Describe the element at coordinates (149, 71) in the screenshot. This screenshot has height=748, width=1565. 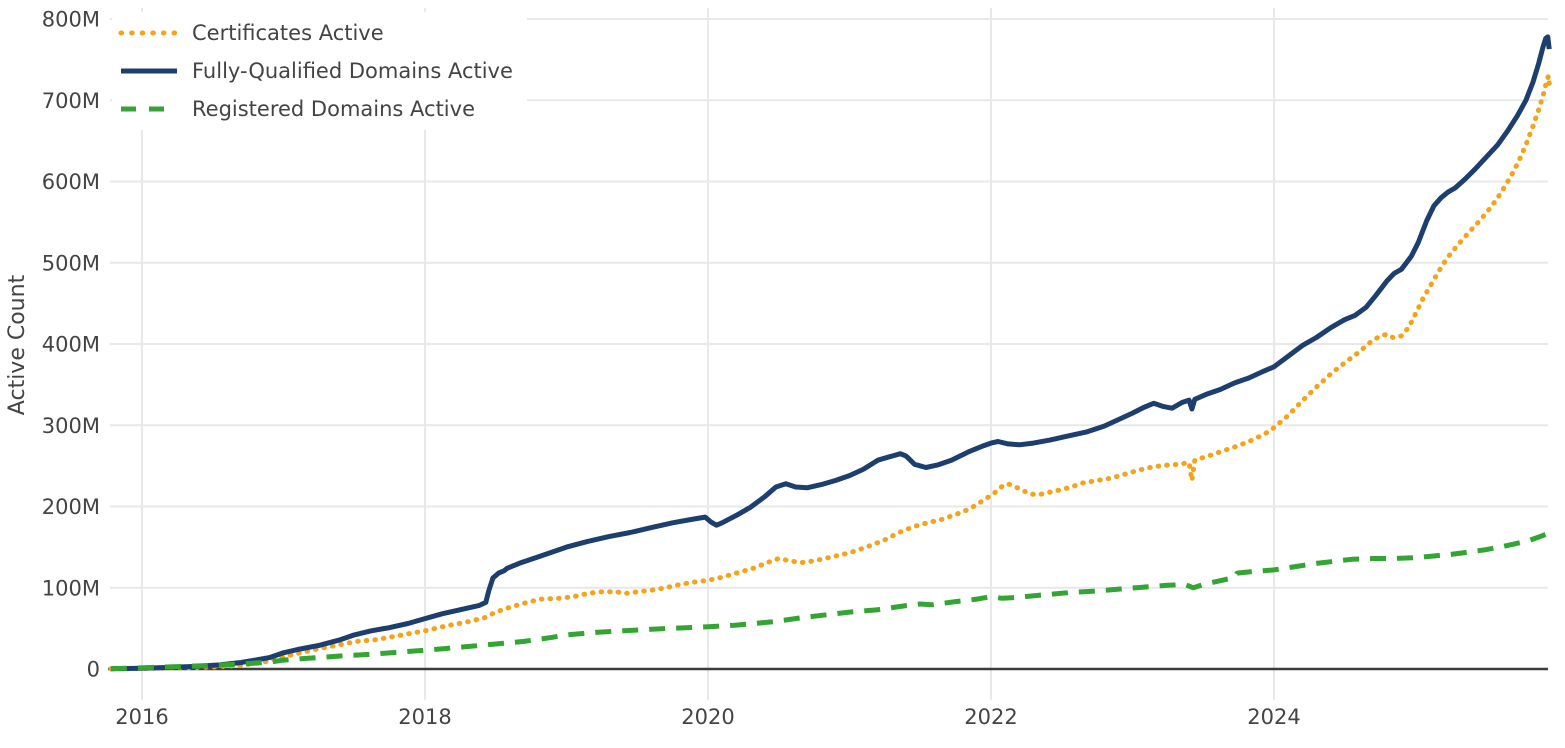
I see `solid-line-swatch-icon` at that location.